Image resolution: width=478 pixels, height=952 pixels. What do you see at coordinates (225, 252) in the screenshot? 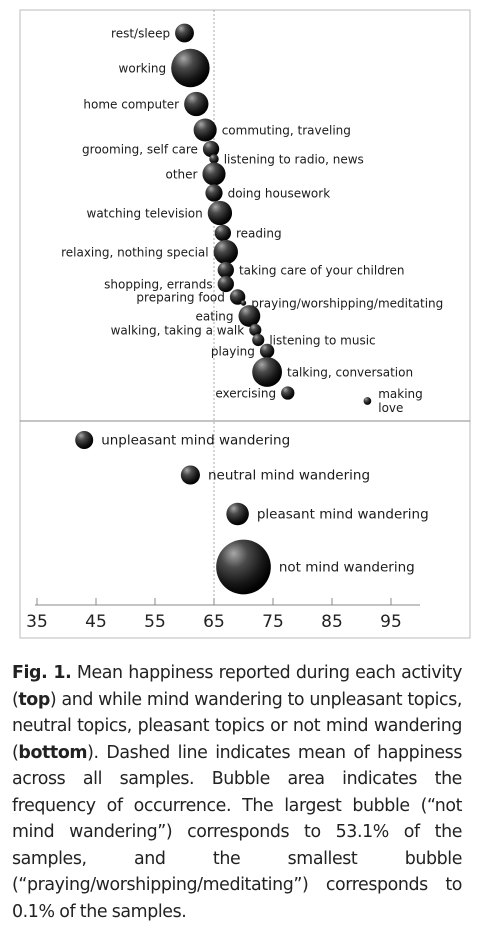
I see `bubble-relaxing-nothing-special` at bounding box center [225, 252].